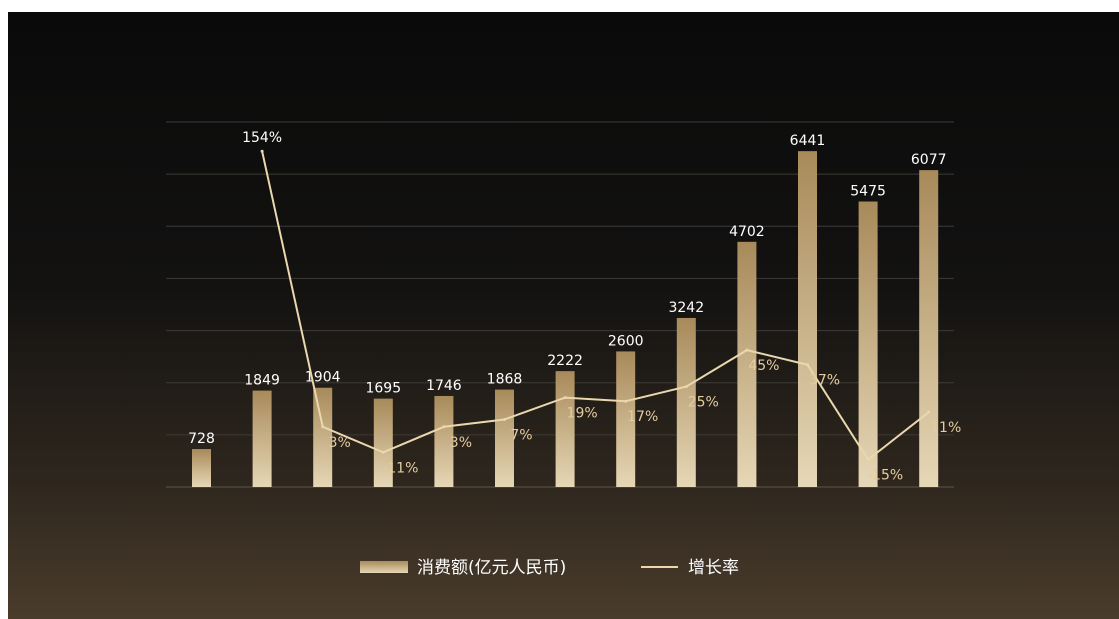 The height and width of the screenshot is (619, 1119). Describe the element at coordinates (262, 381) in the screenshot. I see `bar-value-label: 1849` at that location.